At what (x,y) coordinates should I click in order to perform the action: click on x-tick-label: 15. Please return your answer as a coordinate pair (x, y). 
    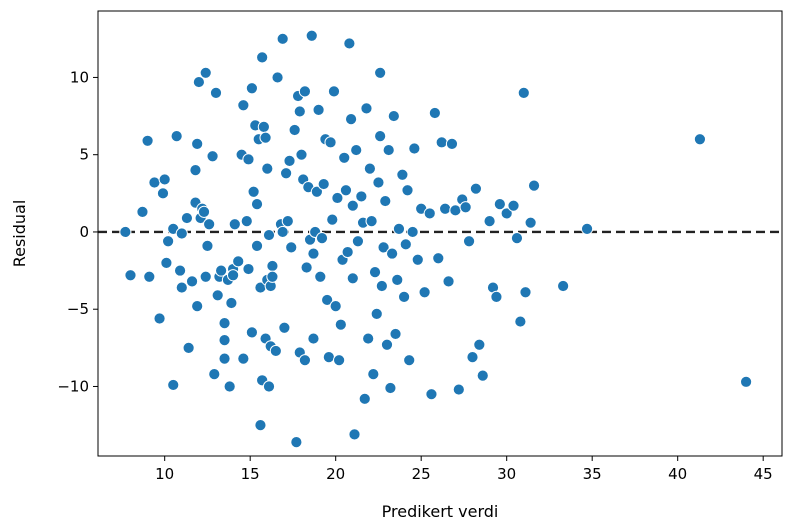
    Looking at the image, I should click on (250, 474).